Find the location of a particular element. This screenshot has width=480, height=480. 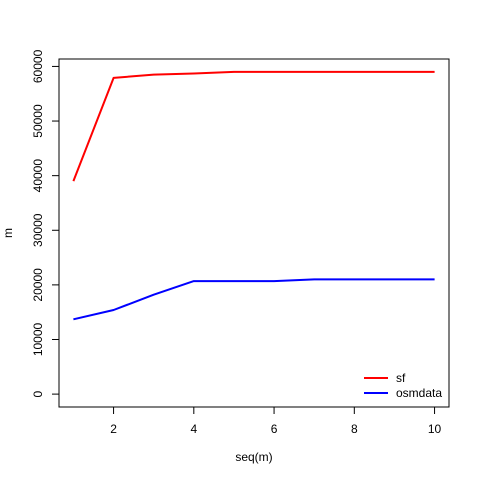

x-axis: 2 4 6 8 10 is located at coordinates (276, 421).